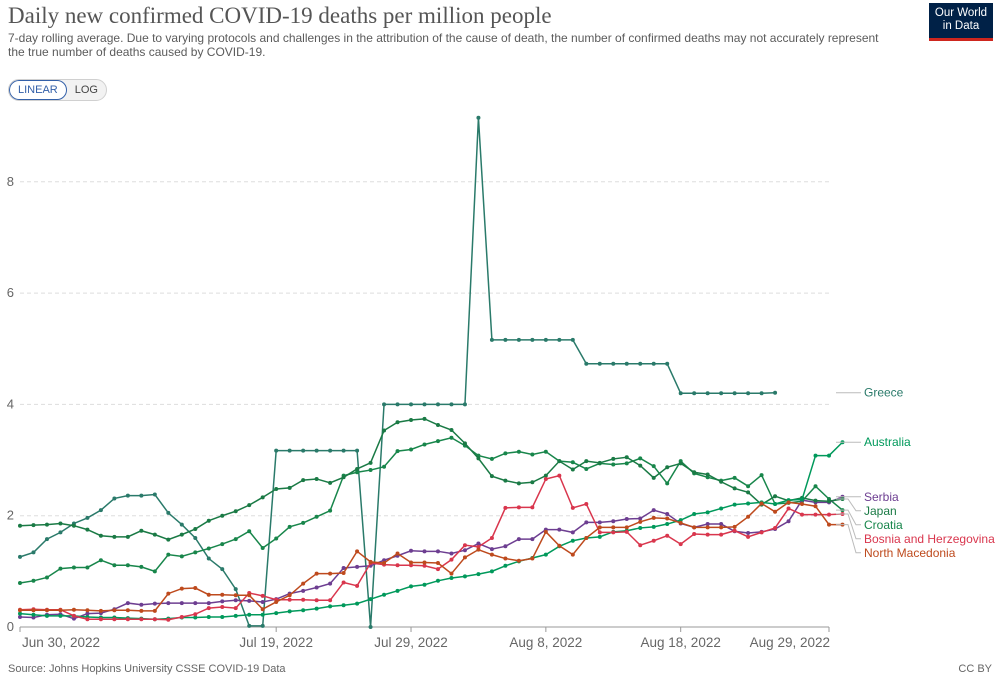 The height and width of the screenshot is (682, 1000). What do you see at coordinates (961, 13) in the screenshot?
I see `logo-line-1: Our World` at bounding box center [961, 13].